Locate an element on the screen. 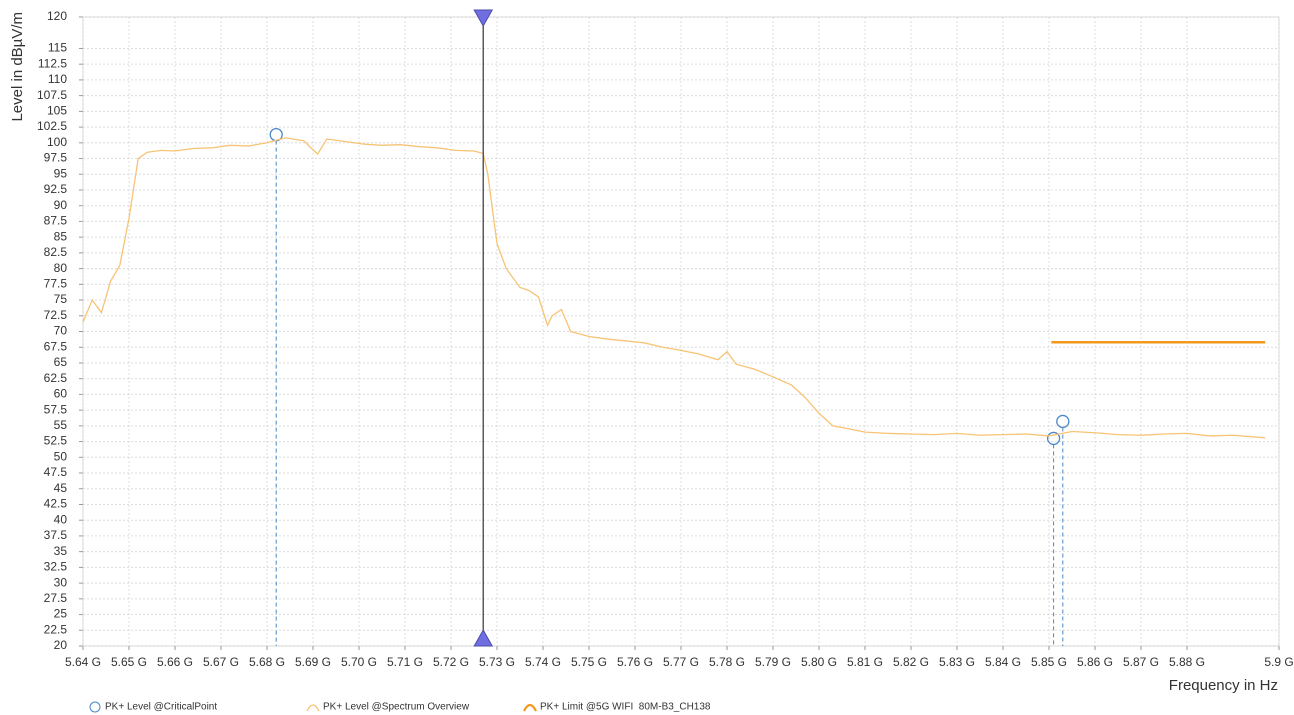  x-tick-label: 5.66 G is located at coordinates (175, 662).